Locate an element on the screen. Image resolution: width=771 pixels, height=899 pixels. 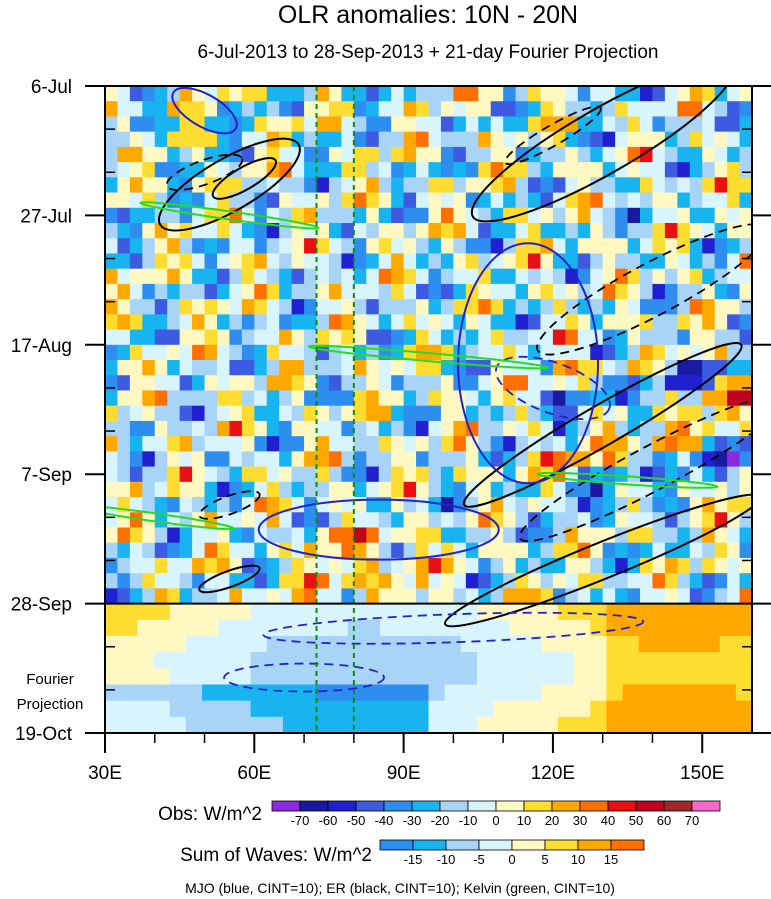
obs-colorbar-level-label: 70 is located at coordinates (692, 820).